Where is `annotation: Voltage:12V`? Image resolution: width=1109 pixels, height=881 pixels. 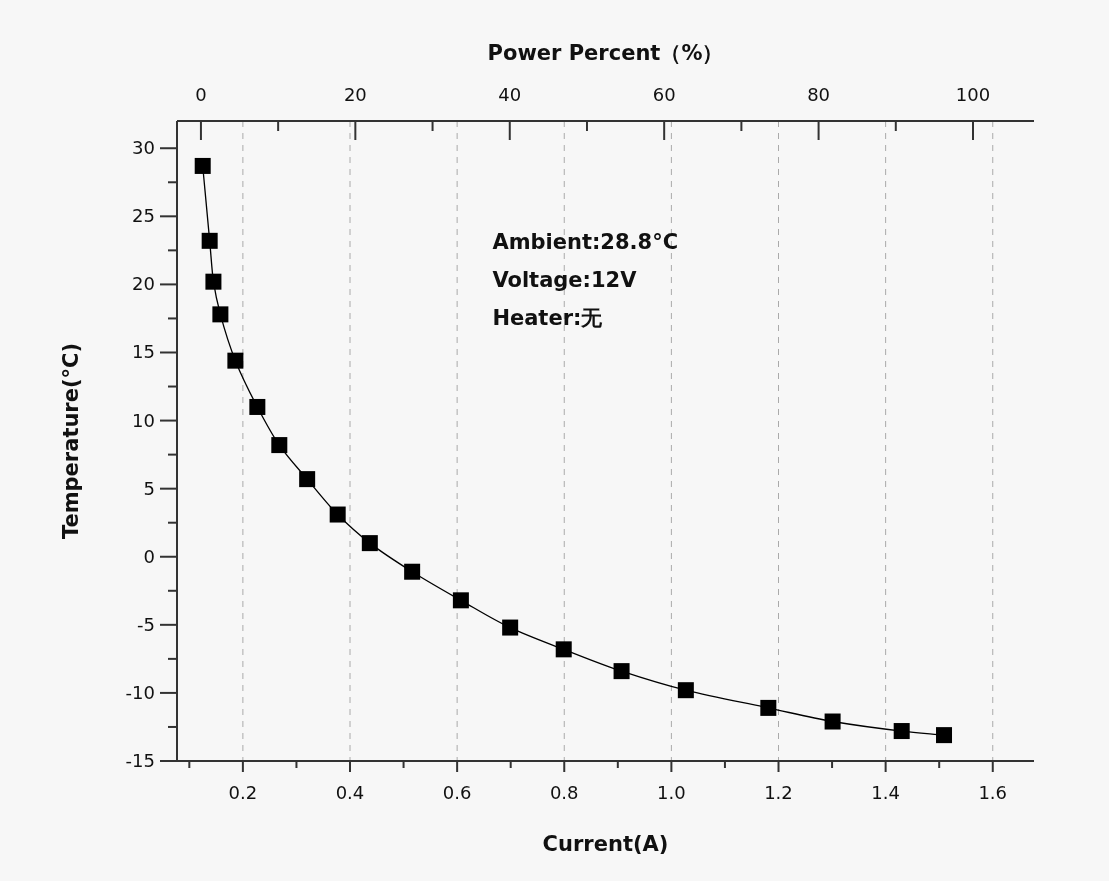 annotation: Voltage:12V is located at coordinates (565, 280).